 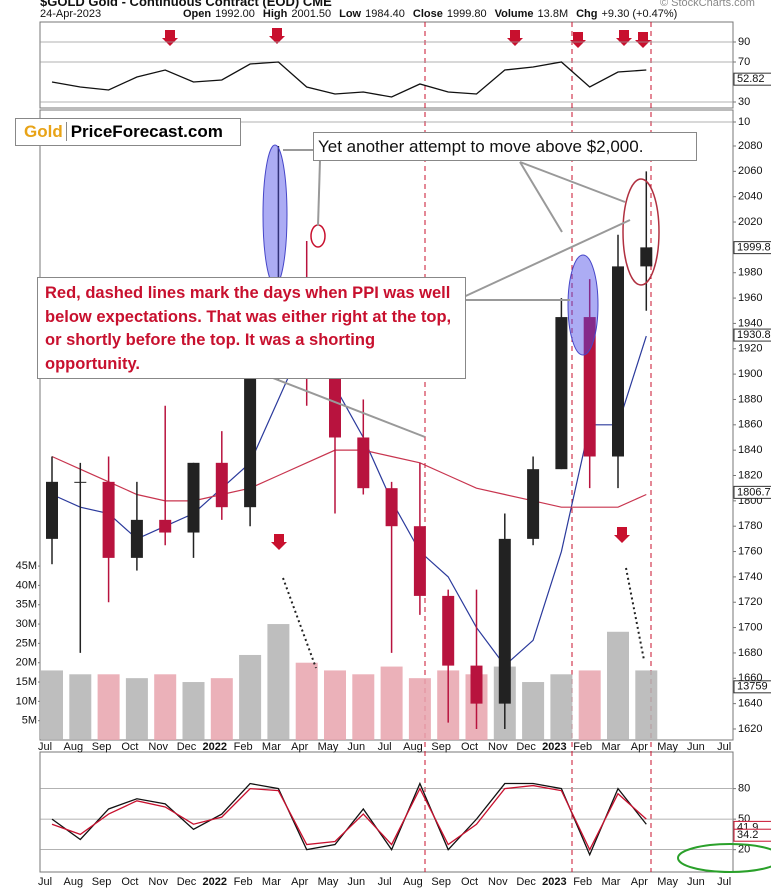 I want to click on value-marker-label: 1806.7, so click(x=754, y=492).